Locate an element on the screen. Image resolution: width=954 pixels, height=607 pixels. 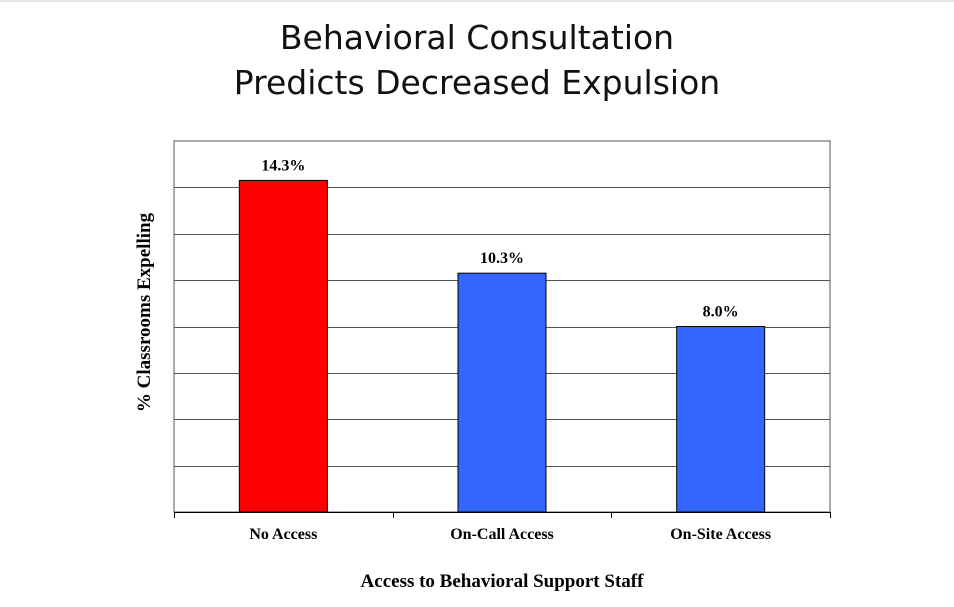
x-tick-label: On-Site Access is located at coordinates (720, 534).